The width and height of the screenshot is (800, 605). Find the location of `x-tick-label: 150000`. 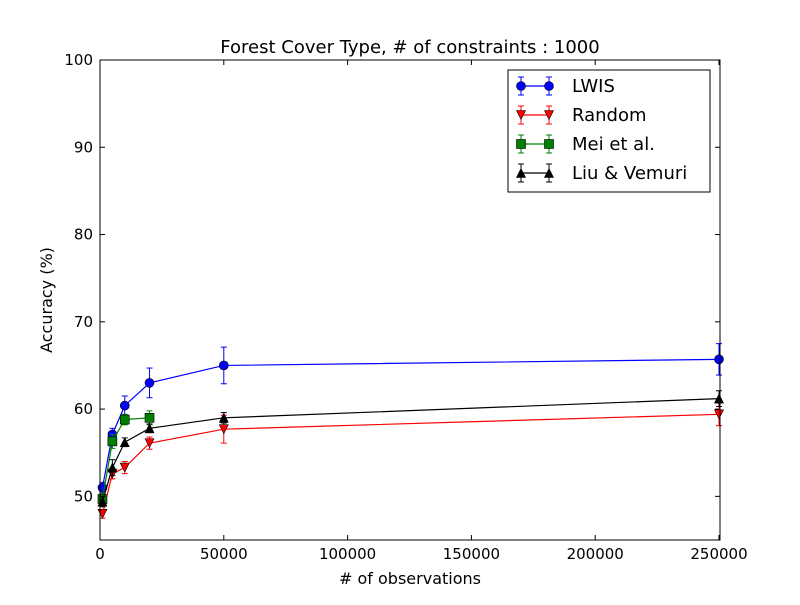

x-tick-label: 150000 is located at coordinates (471, 554).